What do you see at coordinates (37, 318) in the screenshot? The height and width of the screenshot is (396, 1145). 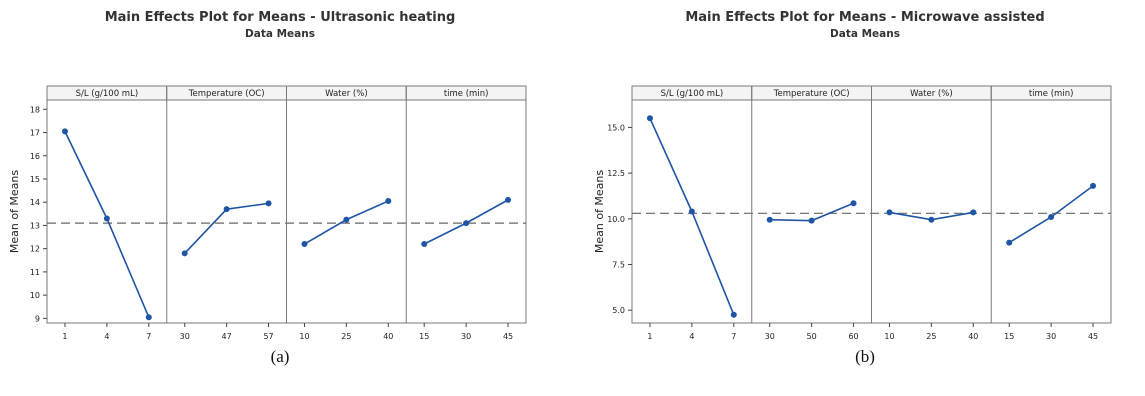 I see `y-tick-label: 9` at bounding box center [37, 318].